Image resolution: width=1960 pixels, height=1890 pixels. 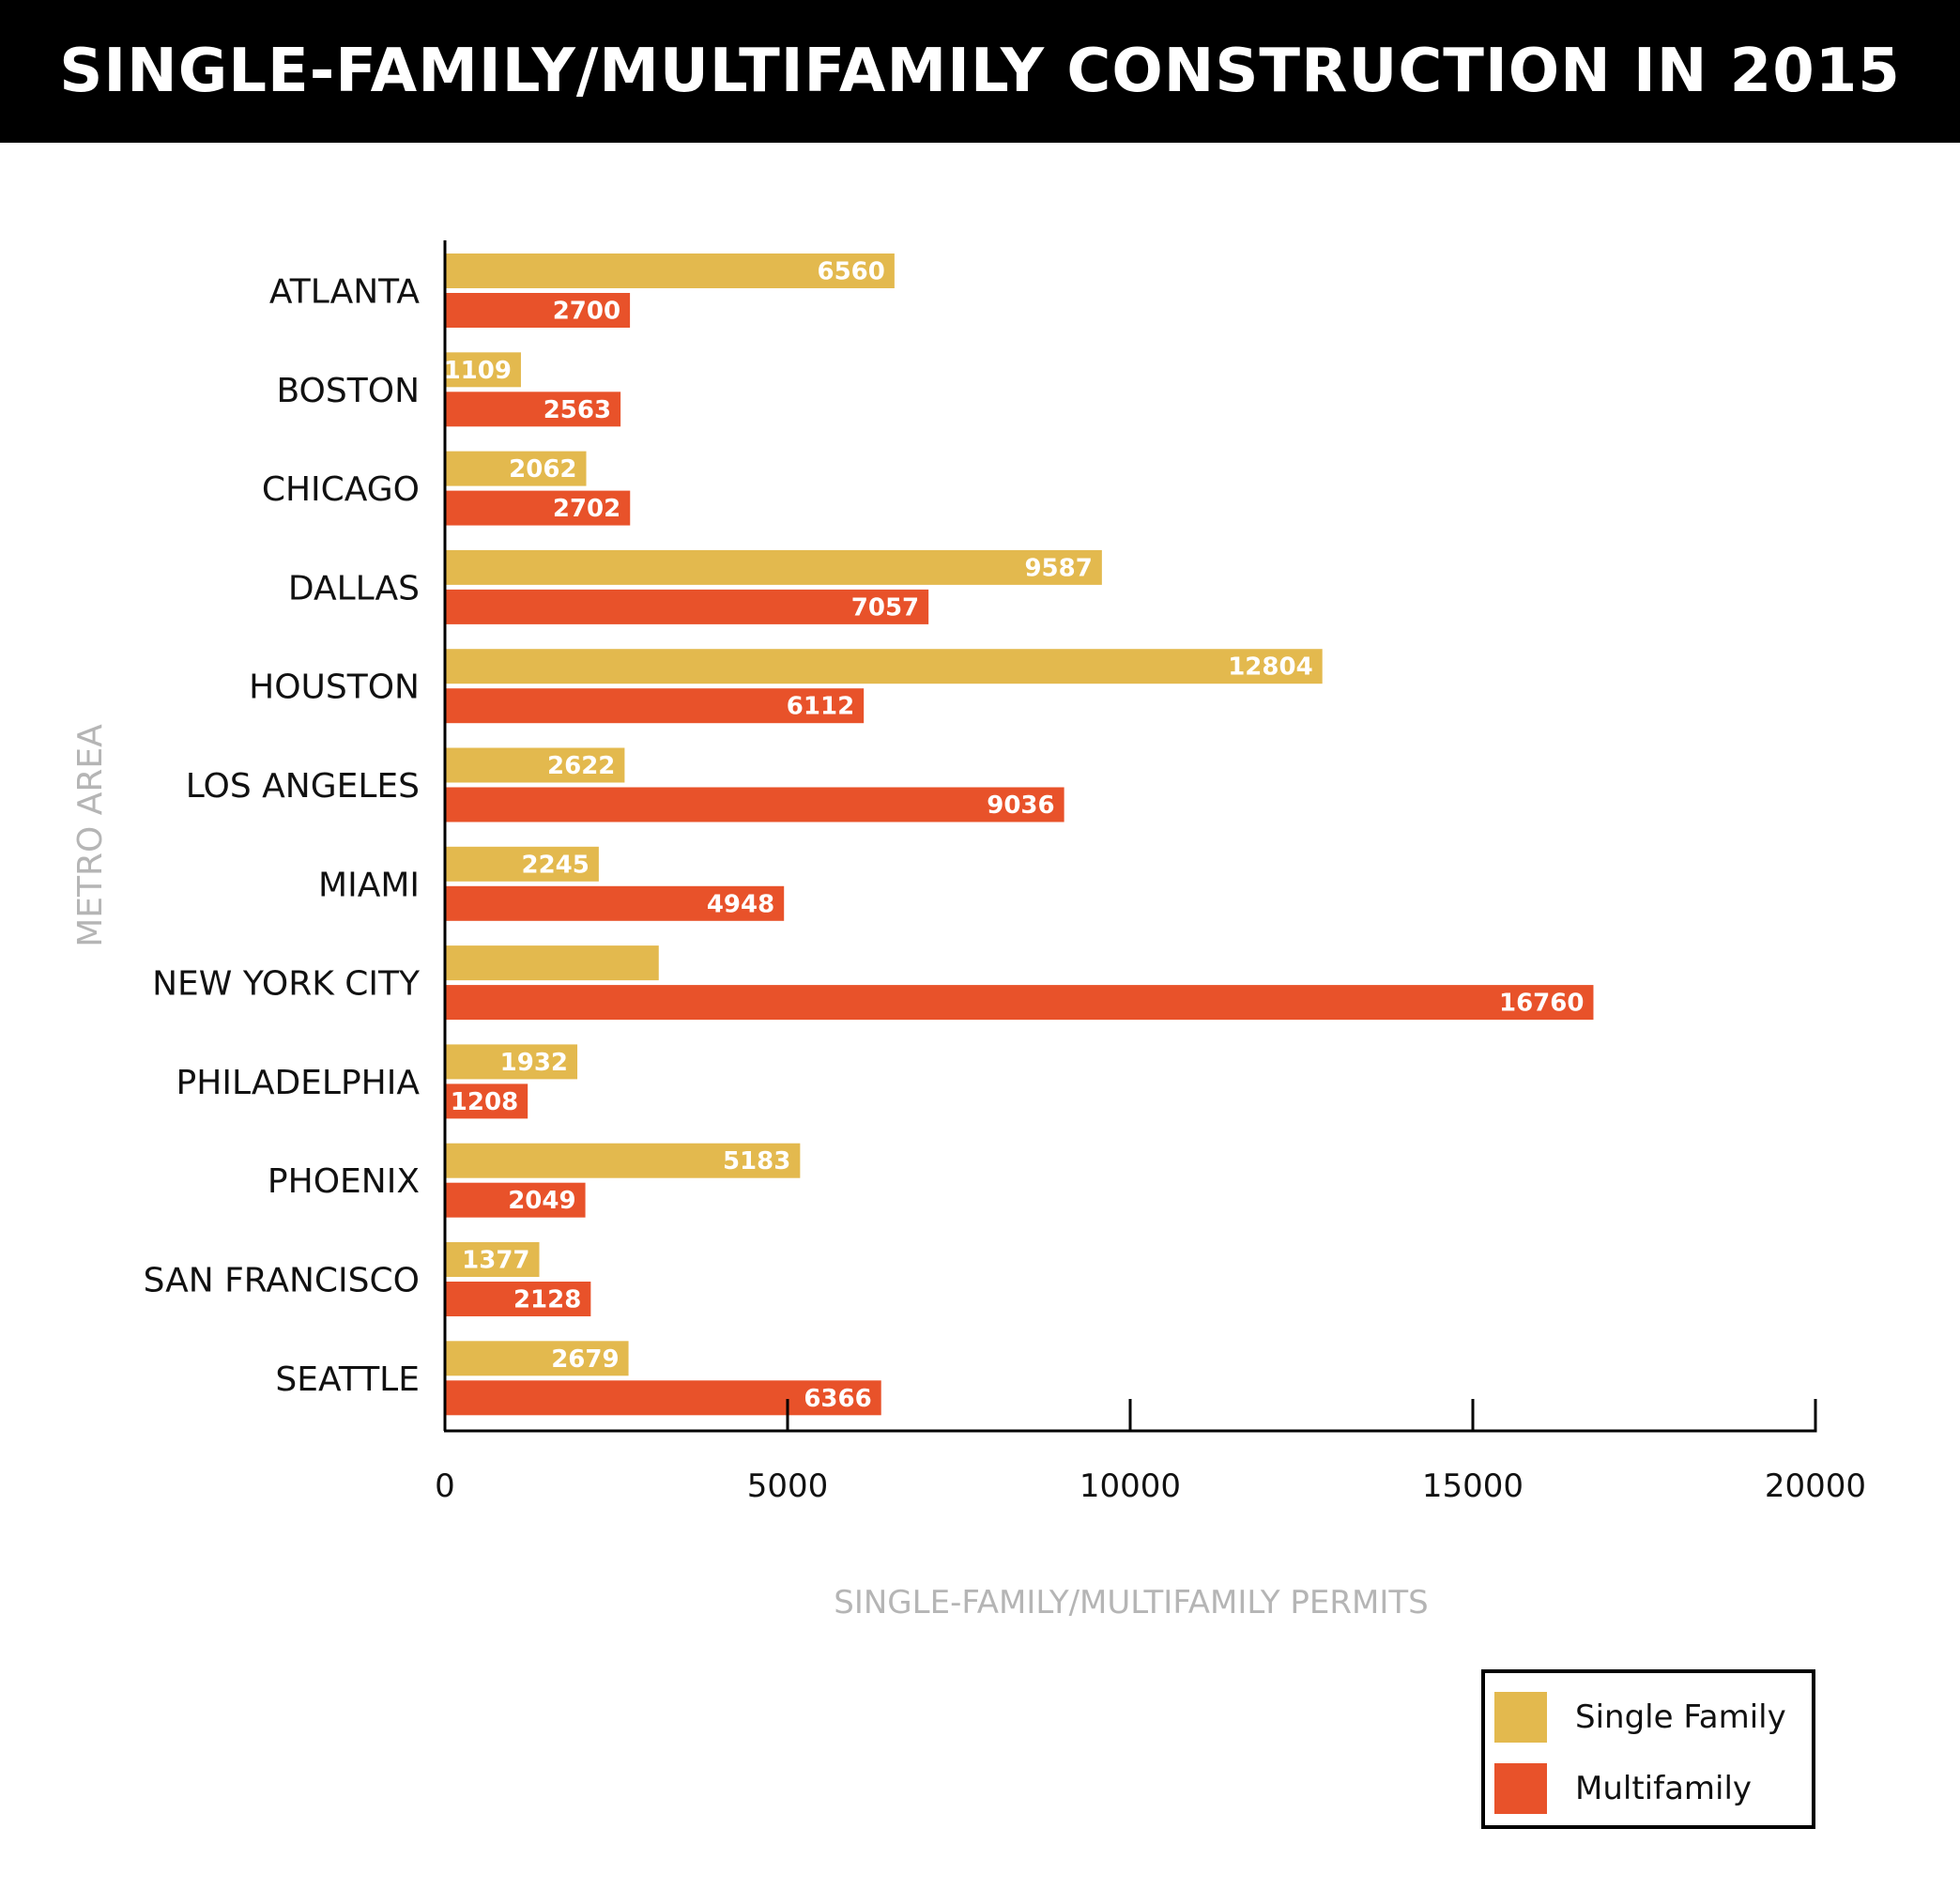 I want to click on category-label-phoenix: PHOENIX, so click(x=344, y=1181).